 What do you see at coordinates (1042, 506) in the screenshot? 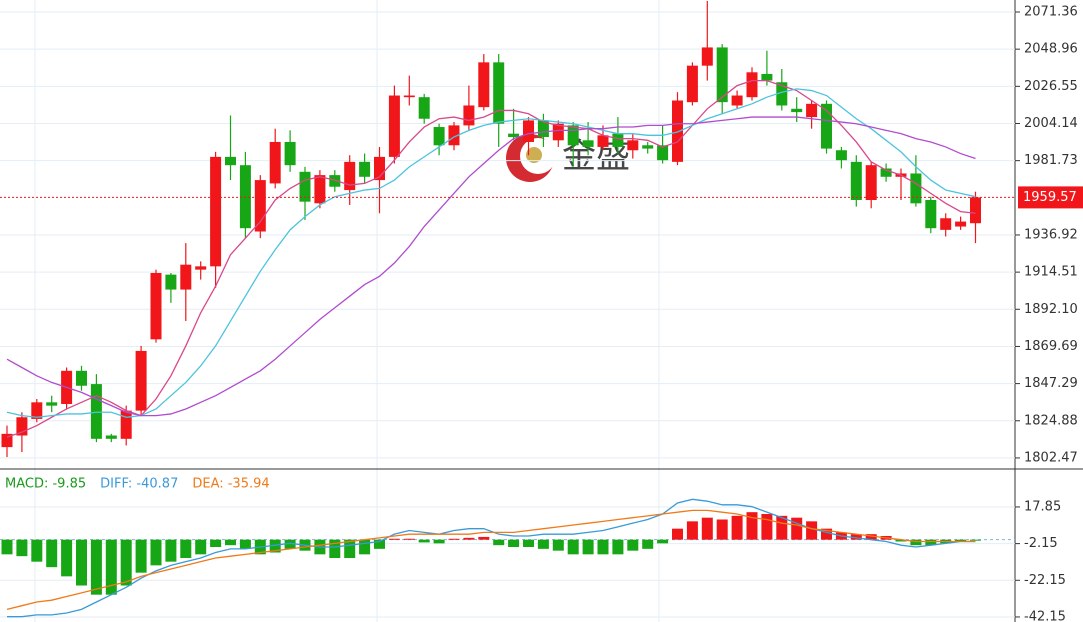
I see `y-tick-label: 17.85` at bounding box center [1042, 506].